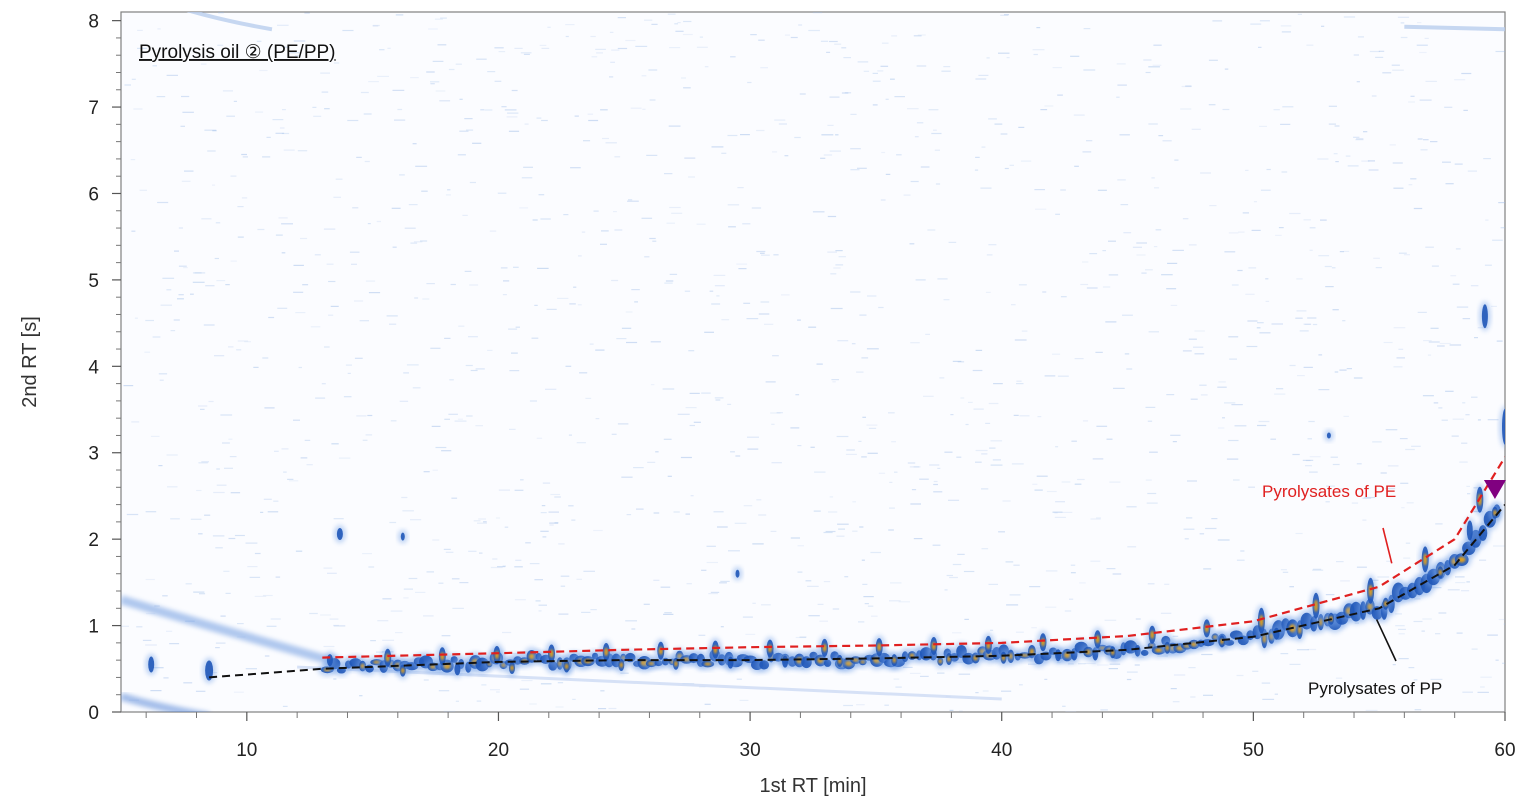 This screenshot has width=1515, height=803. What do you see at coordinates (93, 540) in the screenshot?
I see `y-tick-label: 2` at bounding box center [93, 540].